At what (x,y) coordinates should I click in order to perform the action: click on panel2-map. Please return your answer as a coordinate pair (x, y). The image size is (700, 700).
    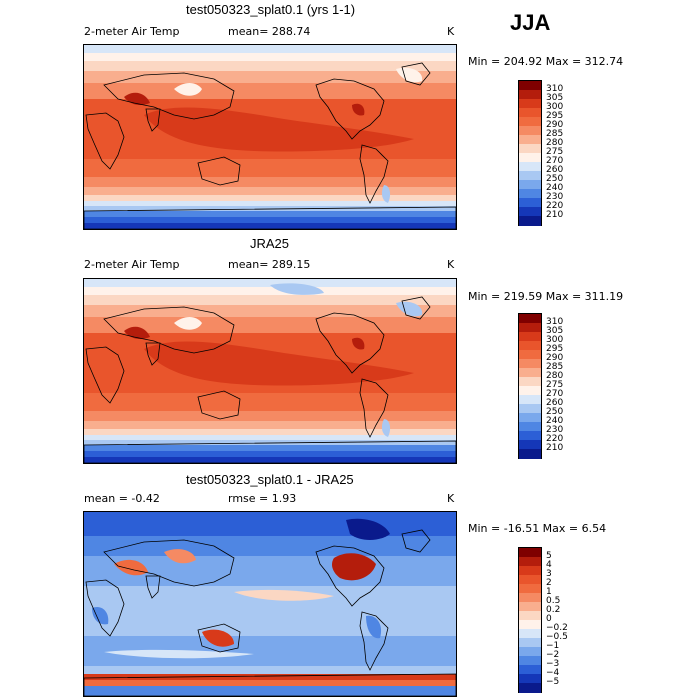
    Looking at the image, I should click on (270, 371).